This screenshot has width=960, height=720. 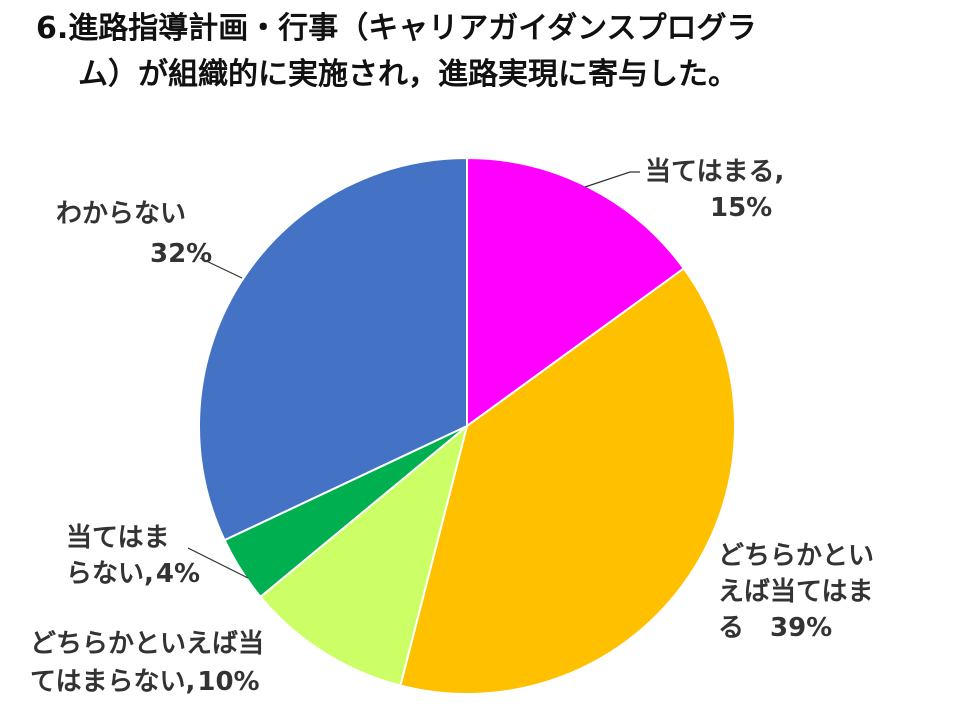 I want to click on slice-label-4-line-0: わからない, so click(x=121, y=214).